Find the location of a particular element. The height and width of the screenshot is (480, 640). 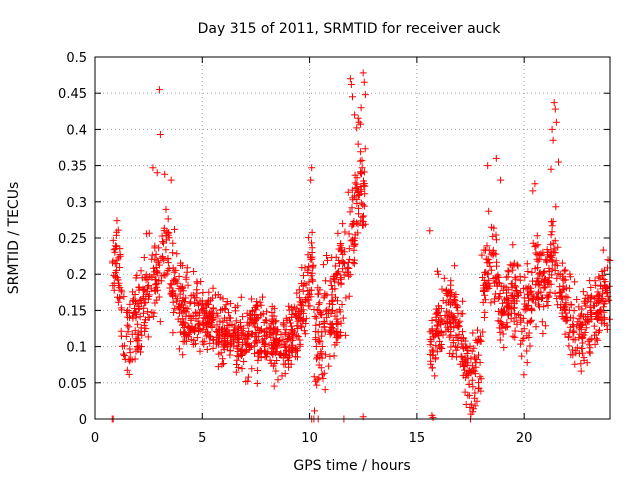

x-tick-label: 10 is located at coordinates (309, 438).